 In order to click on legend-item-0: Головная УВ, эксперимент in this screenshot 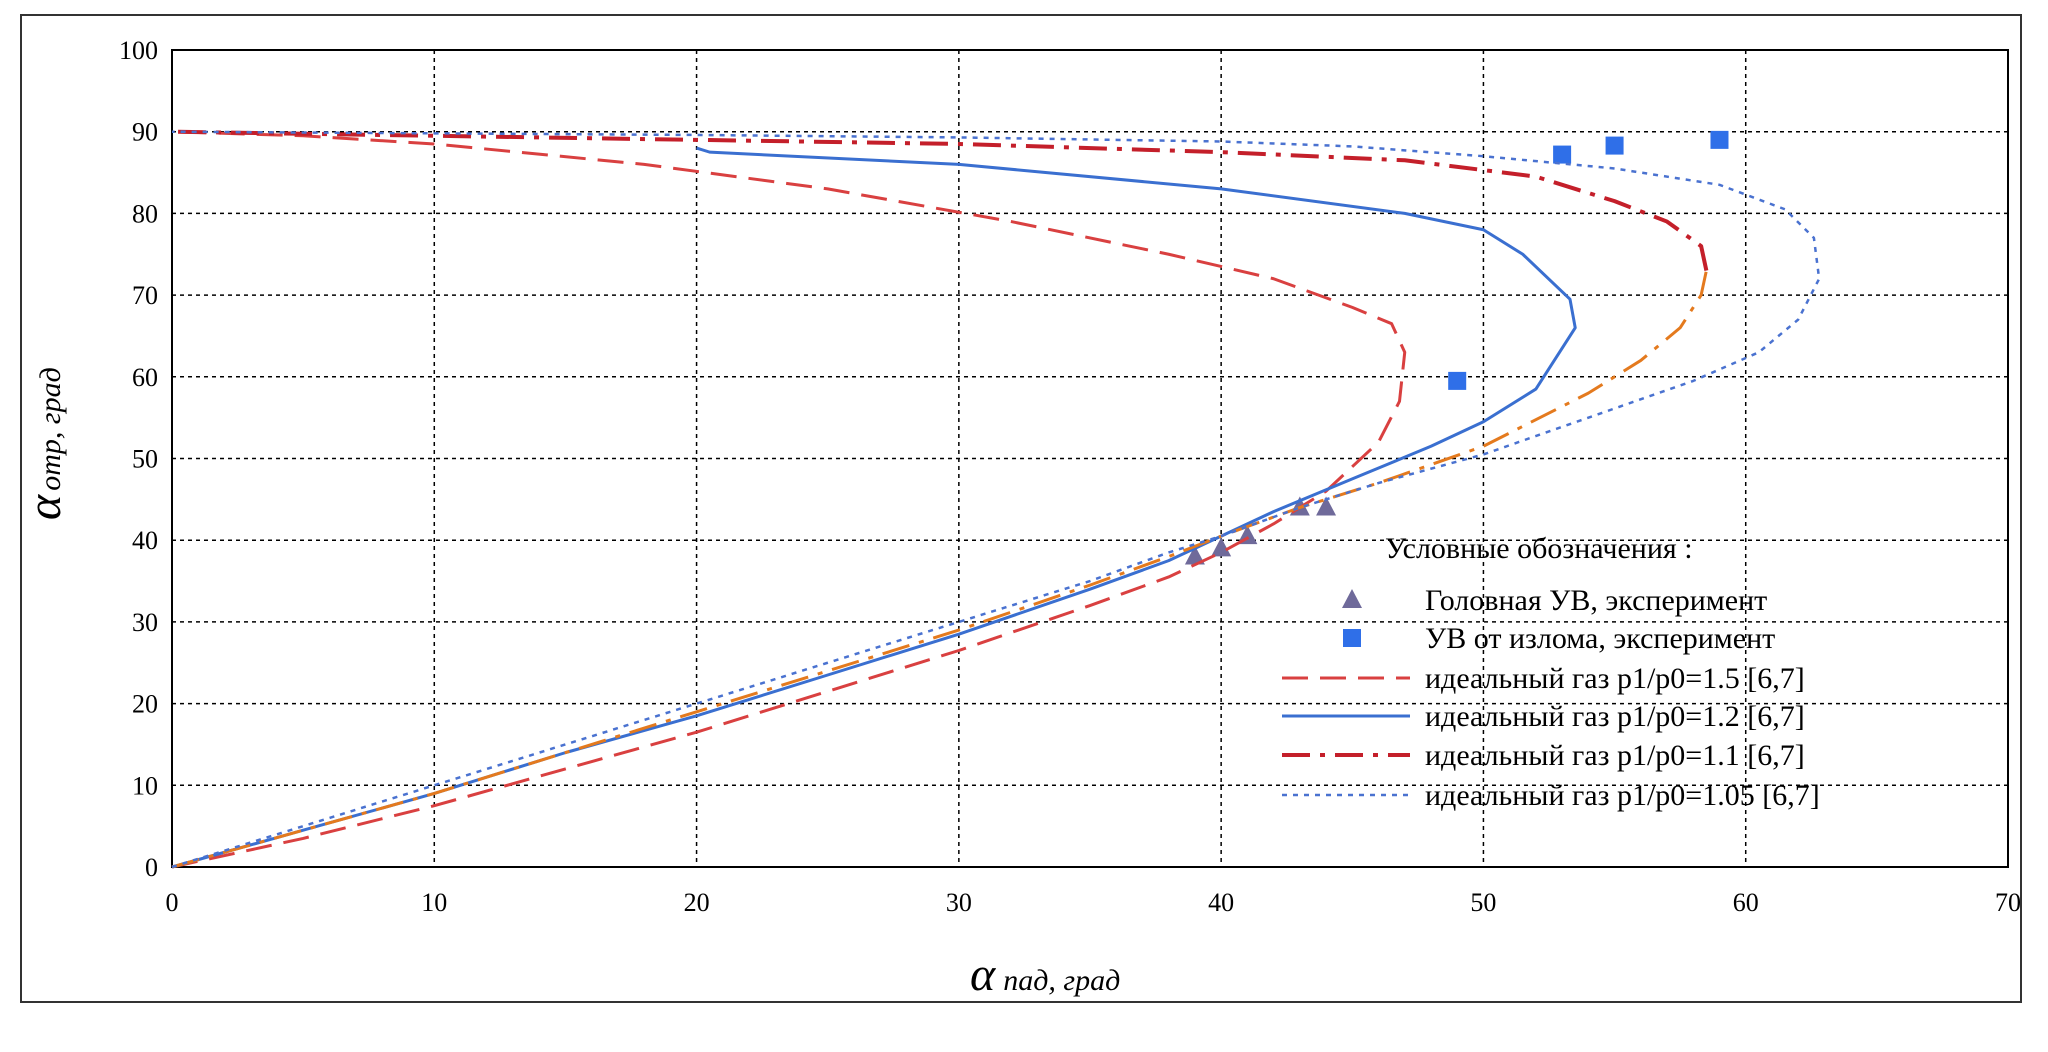, I will do `click(1554, 600)`.